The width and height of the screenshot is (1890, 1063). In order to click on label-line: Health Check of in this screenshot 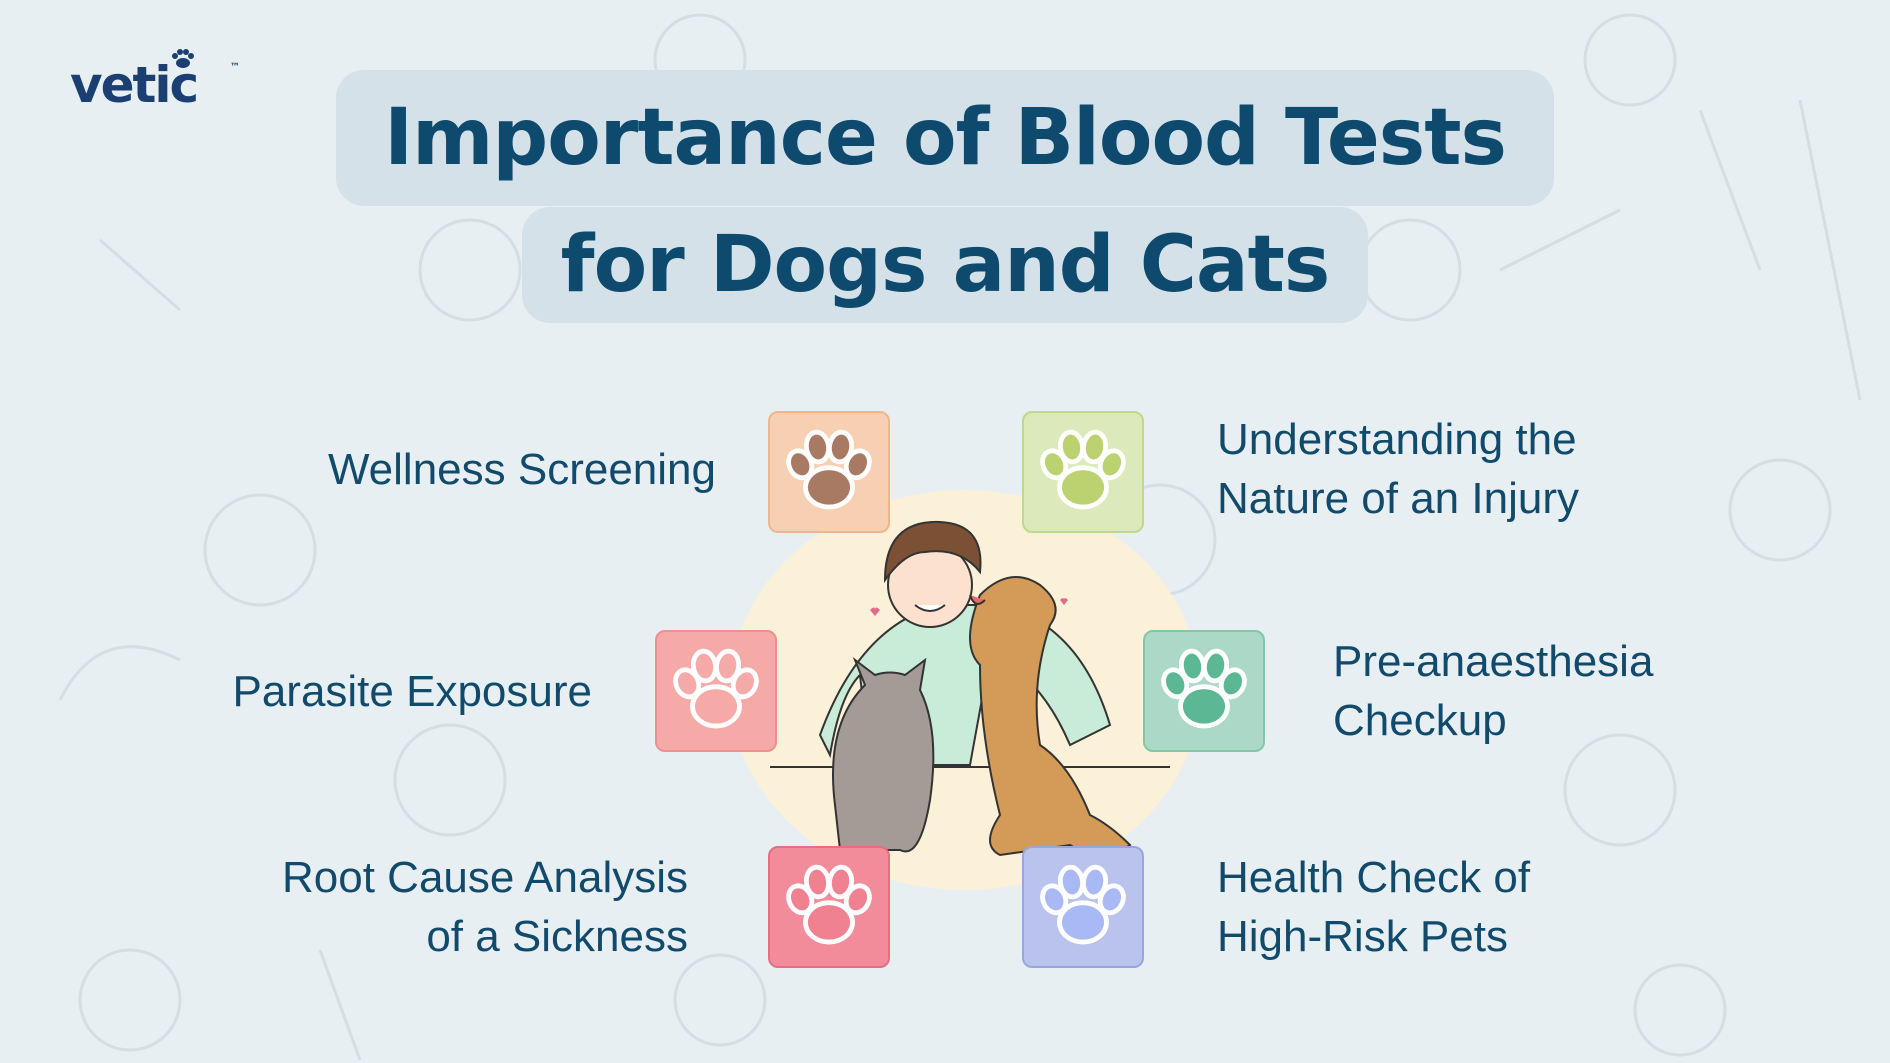, I will do `click(1374, 877)`.